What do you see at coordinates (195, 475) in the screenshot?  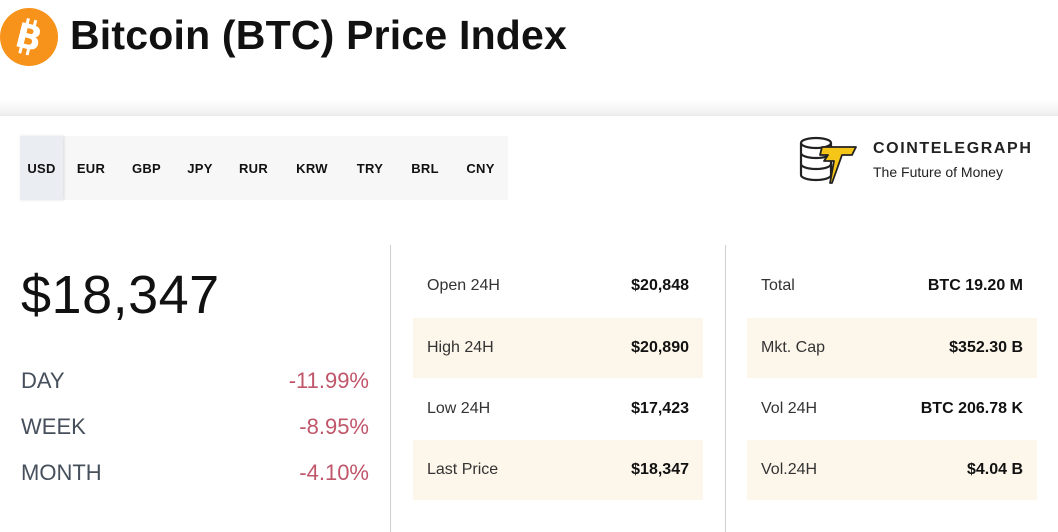 I see `change-row-month: MONTH -4.10%` at bounding box center [195, 475].